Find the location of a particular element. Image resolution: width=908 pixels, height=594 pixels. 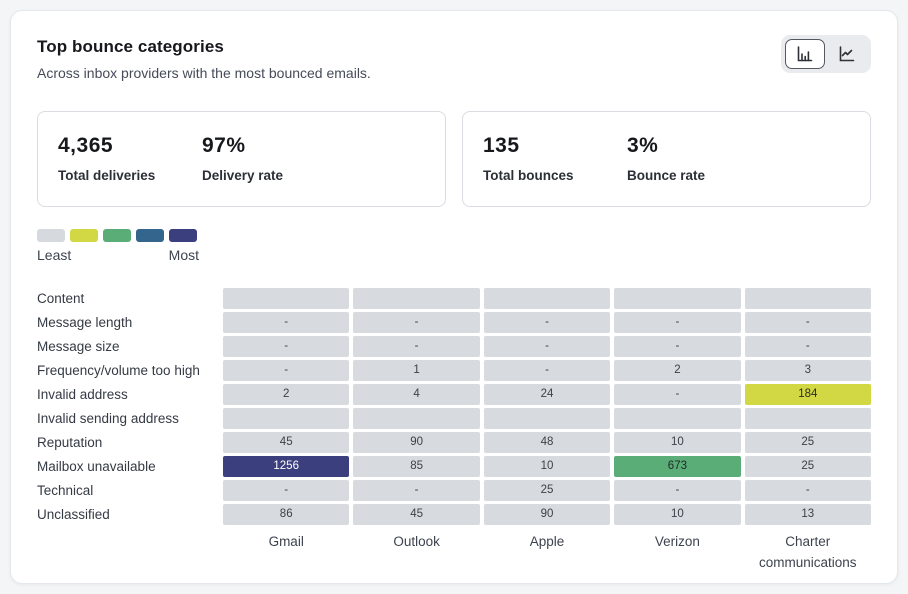

total-bounces-value: 135 is located at coordinates (501, 145).